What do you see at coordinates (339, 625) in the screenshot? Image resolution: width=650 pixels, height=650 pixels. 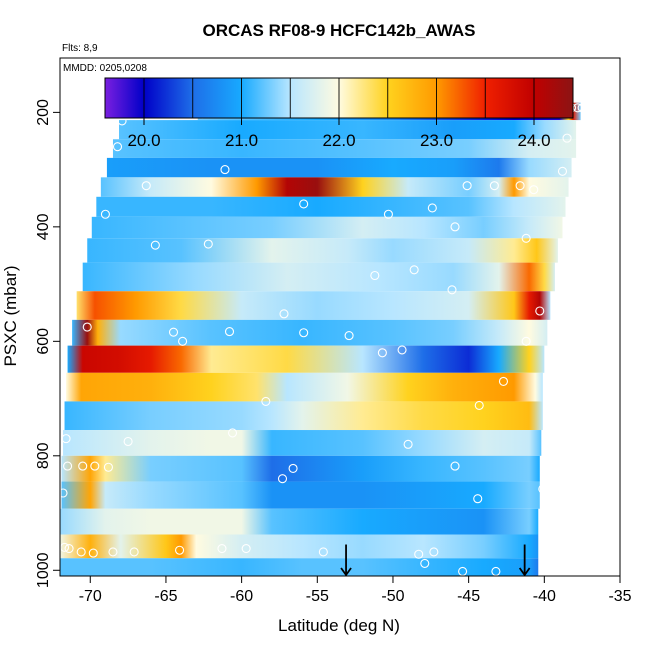 I see `x-axis-label: Latitude (deg N)` at bounding box center [339, 625].